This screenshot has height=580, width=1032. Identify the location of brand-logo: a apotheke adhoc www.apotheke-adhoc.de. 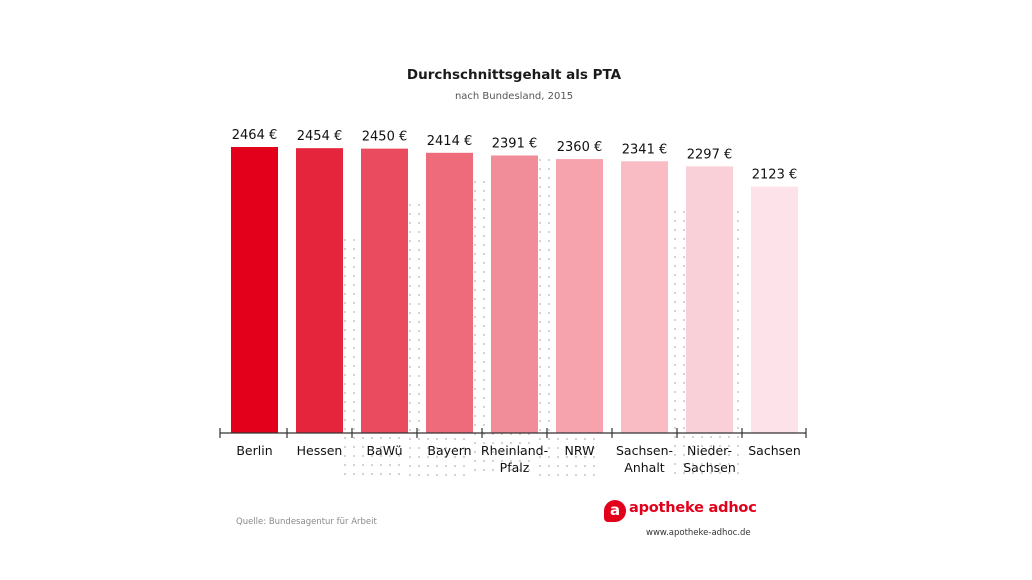
(684, 521).